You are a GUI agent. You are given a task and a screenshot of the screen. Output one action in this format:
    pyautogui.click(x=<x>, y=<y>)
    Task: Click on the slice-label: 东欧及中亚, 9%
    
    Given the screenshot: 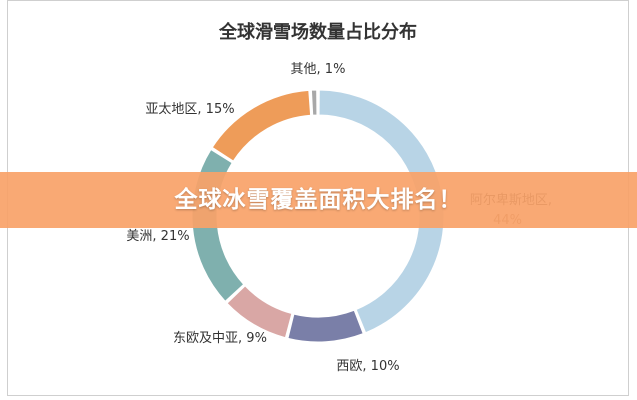 What is the action you would take?
    pyautogui.click(x=220, y=338)
    